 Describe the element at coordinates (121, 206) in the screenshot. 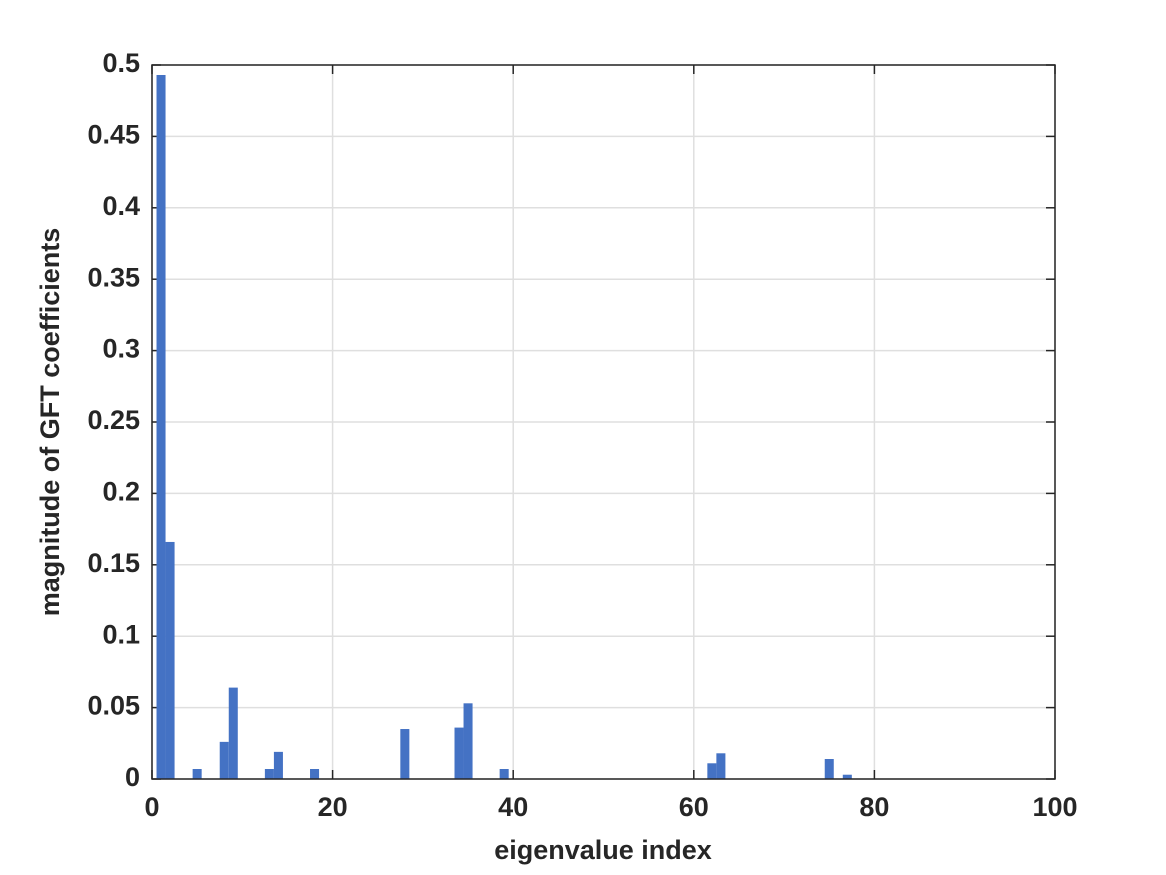

I see `y-tick-label: 0.4` at that location.